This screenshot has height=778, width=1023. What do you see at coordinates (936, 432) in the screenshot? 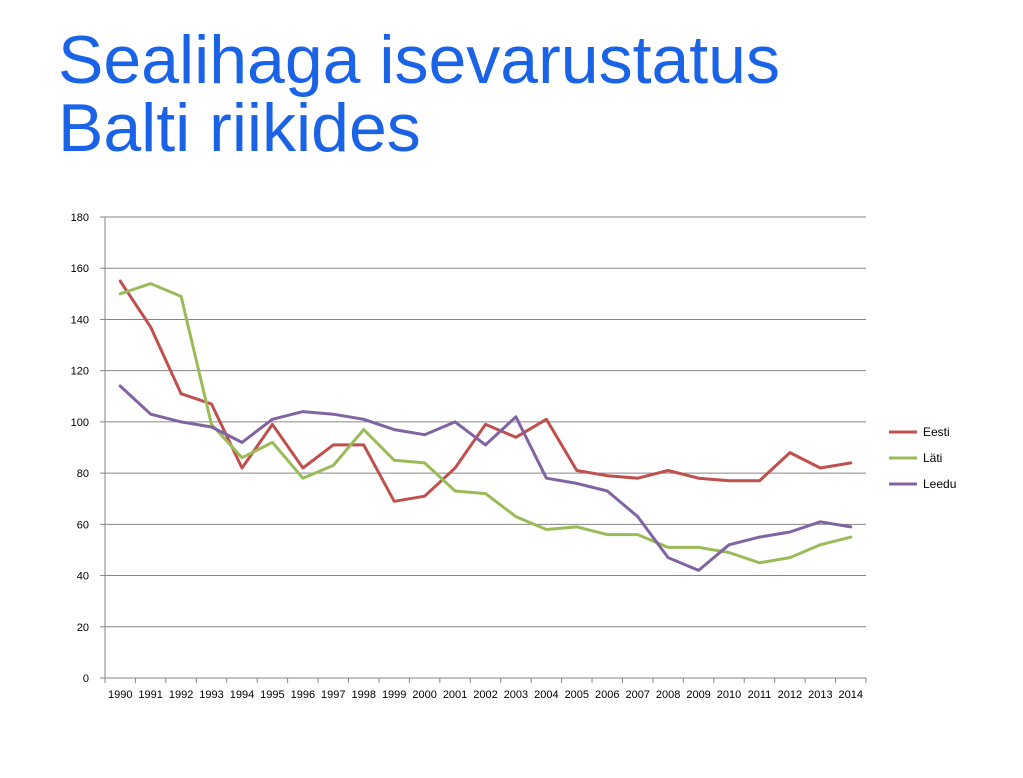
I see `legend-label-eesti: Eesti` at bounding box center [936, 432].